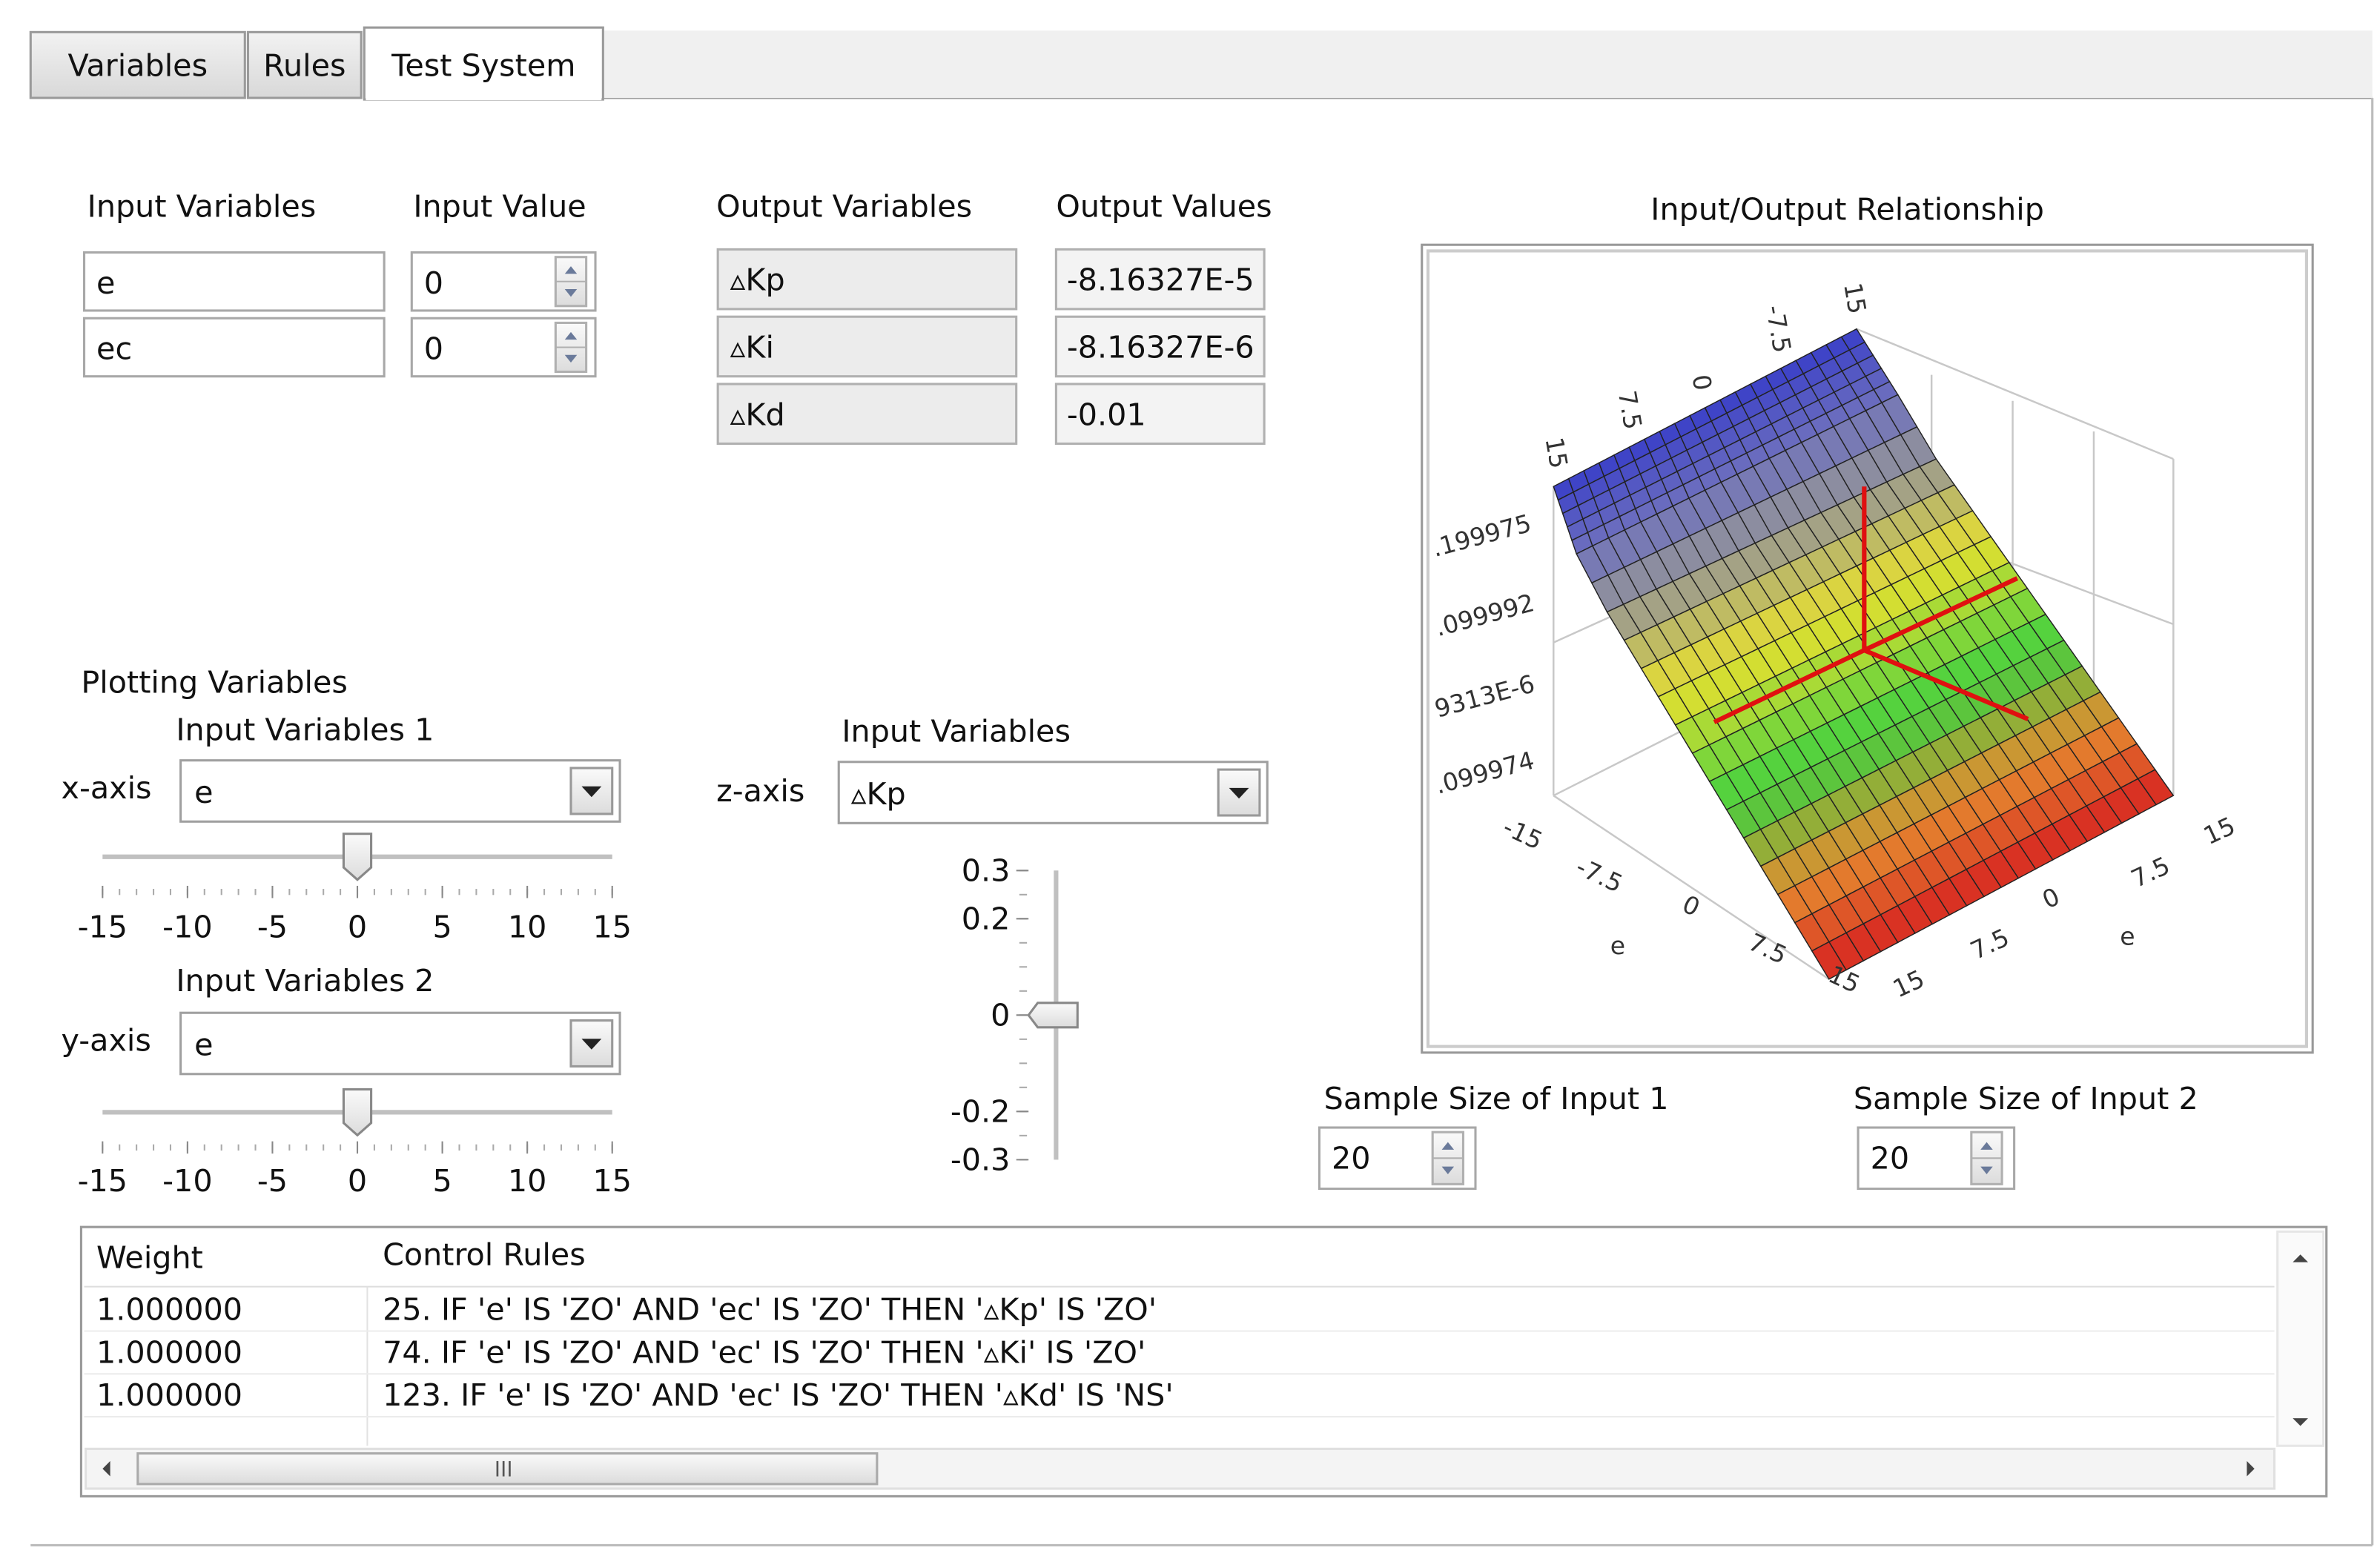 The width and height of the screenshot is (2380, 1559). I want to click on output-name: ▵Kd, so click(757, 415).